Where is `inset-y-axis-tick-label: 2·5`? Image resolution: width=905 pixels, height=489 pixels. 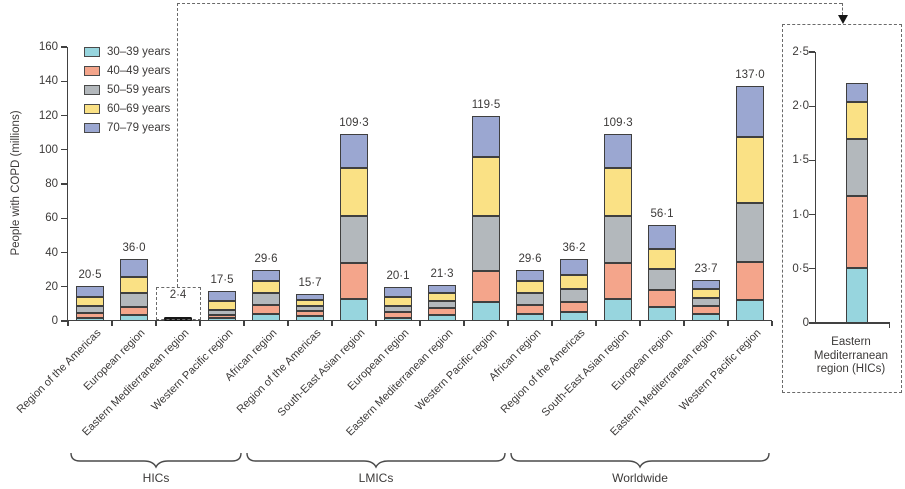 inset-y-axis-tick-label: 2·5 is located at coordinates (800, 52).